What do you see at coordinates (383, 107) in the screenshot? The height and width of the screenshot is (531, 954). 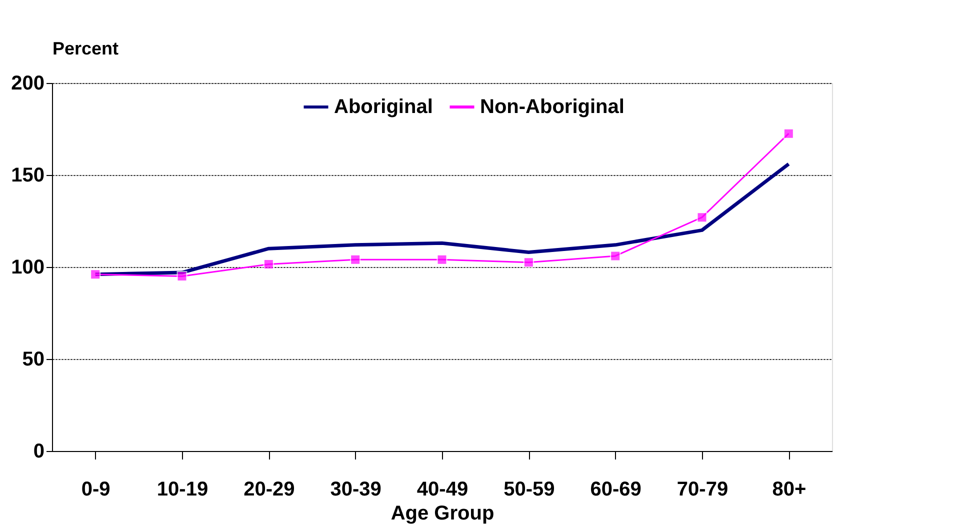 I see `legend-label: Aboriginal` at bounding box center [383, 107].